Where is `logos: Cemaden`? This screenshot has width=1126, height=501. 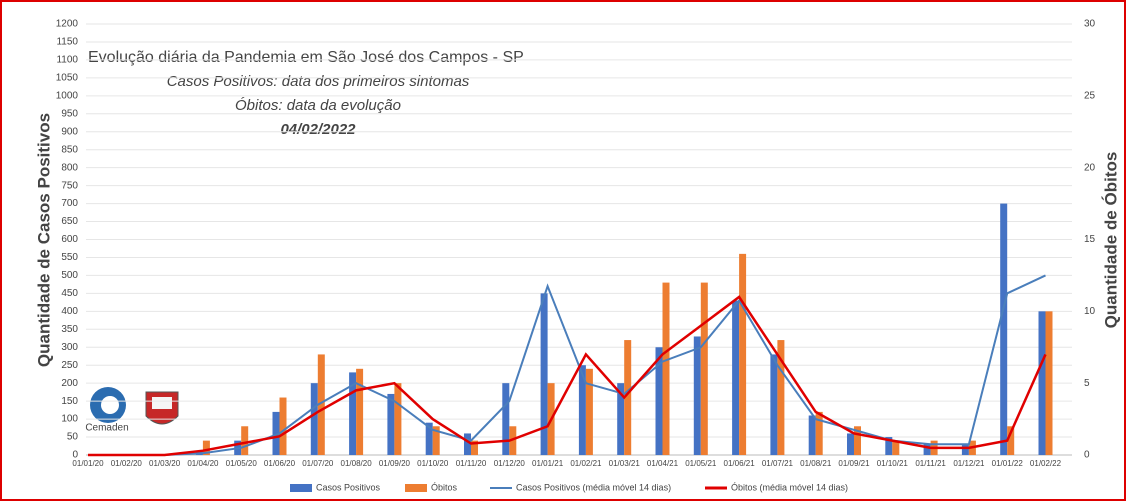
logos: Cemaden is located at coordinates (132, 410).